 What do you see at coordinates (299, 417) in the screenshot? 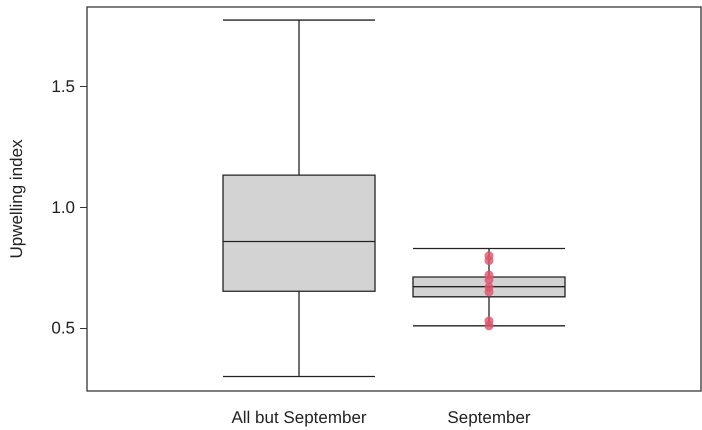
I see `x-tick-label: All but September` at bounding box center [299, 417].